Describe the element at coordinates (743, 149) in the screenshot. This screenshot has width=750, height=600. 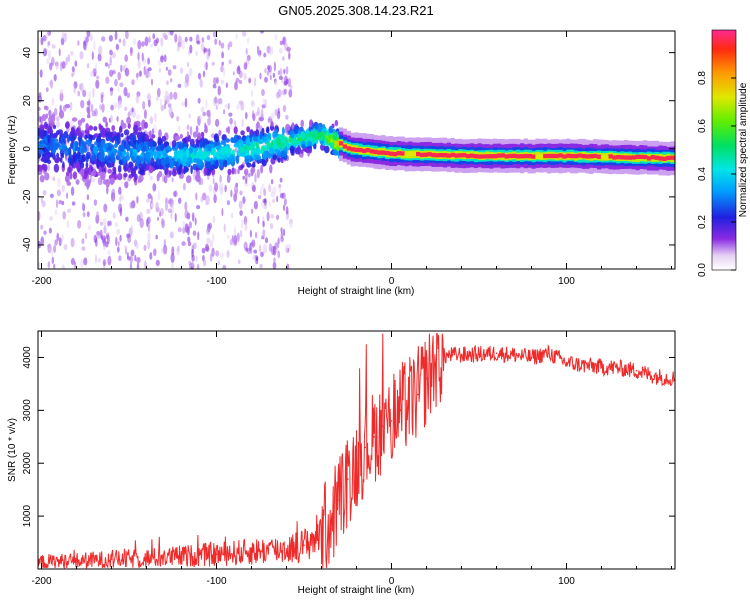
I see `colorbar-label: Normalized spectral amplitude` at that location.